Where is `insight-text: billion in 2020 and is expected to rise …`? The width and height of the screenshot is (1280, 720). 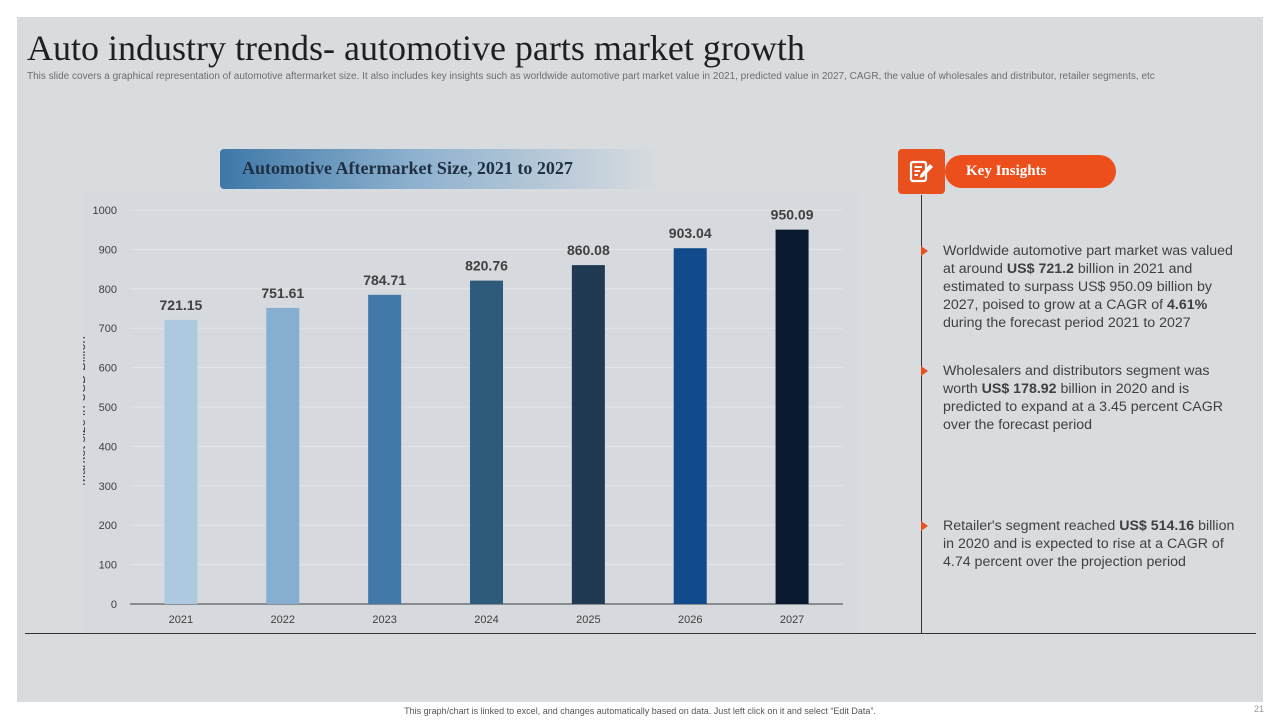
insight-text: billion in 2020 and is expected to rise … is located at coordinates (1089, 544).